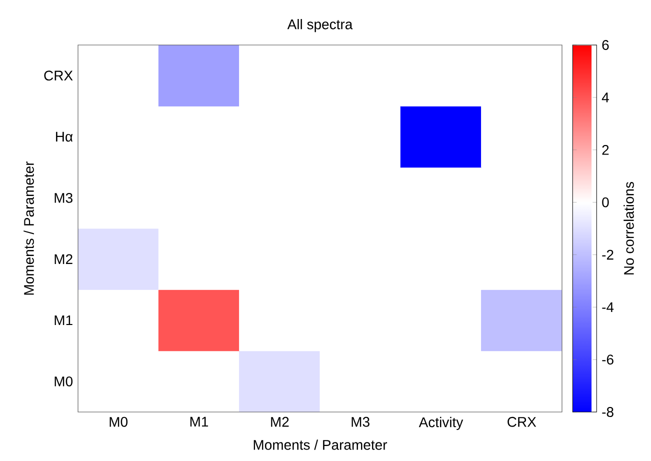  I want to click on y-tick-label: CRX, so click(58, 75).